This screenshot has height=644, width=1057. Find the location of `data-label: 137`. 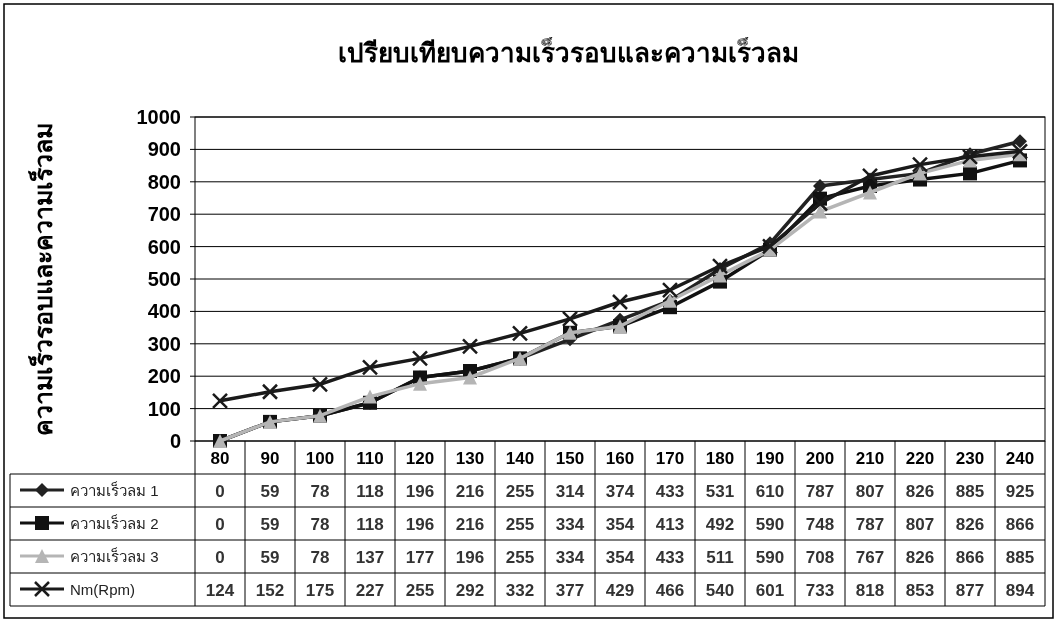

data-label: 137 is located at coordinates (370, 557).